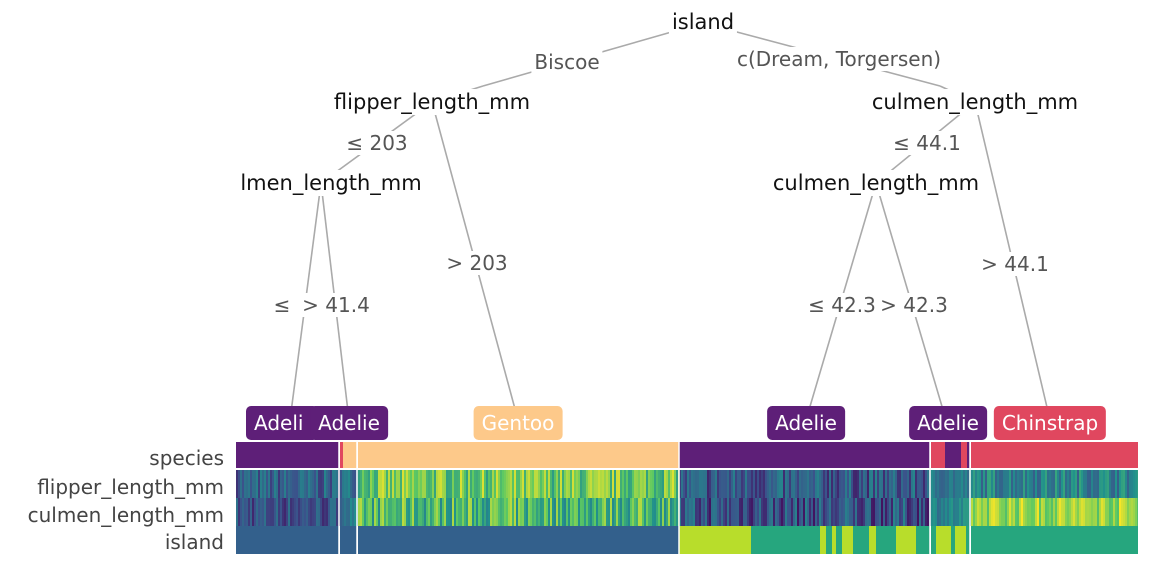 This screenshot has height=576, width=1152. What do you see at coordinates (927, 143) in the screenshot?
I see `edge-label-le44: ≤ 44.1` at bounding box center [927, 143].